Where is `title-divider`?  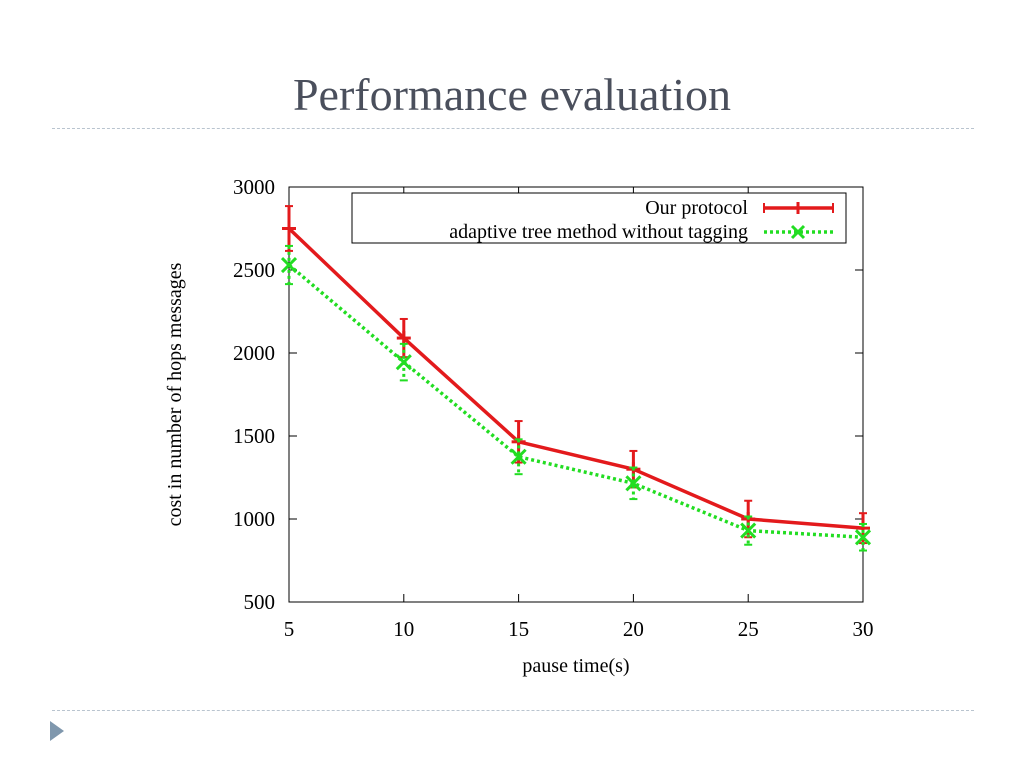 title-divider is located at coordinates (513, 128).